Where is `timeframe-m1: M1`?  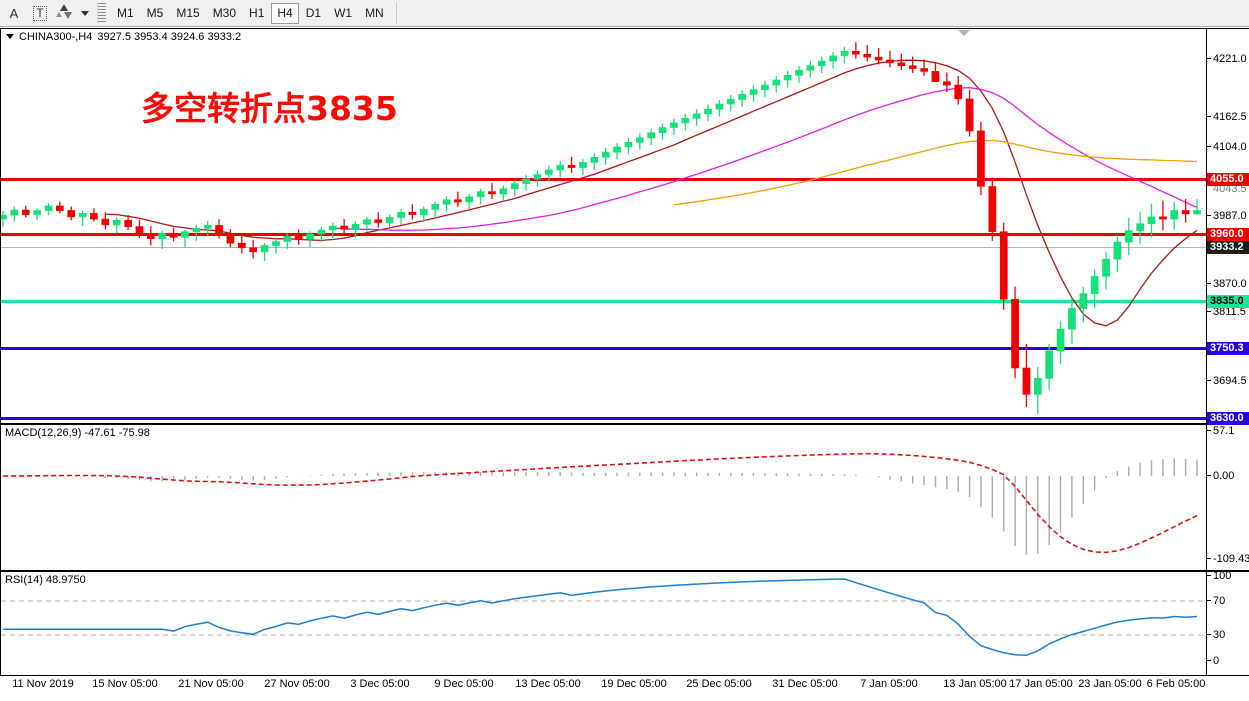 timeframe-m1: M1 is located at coordinates (125, 13).